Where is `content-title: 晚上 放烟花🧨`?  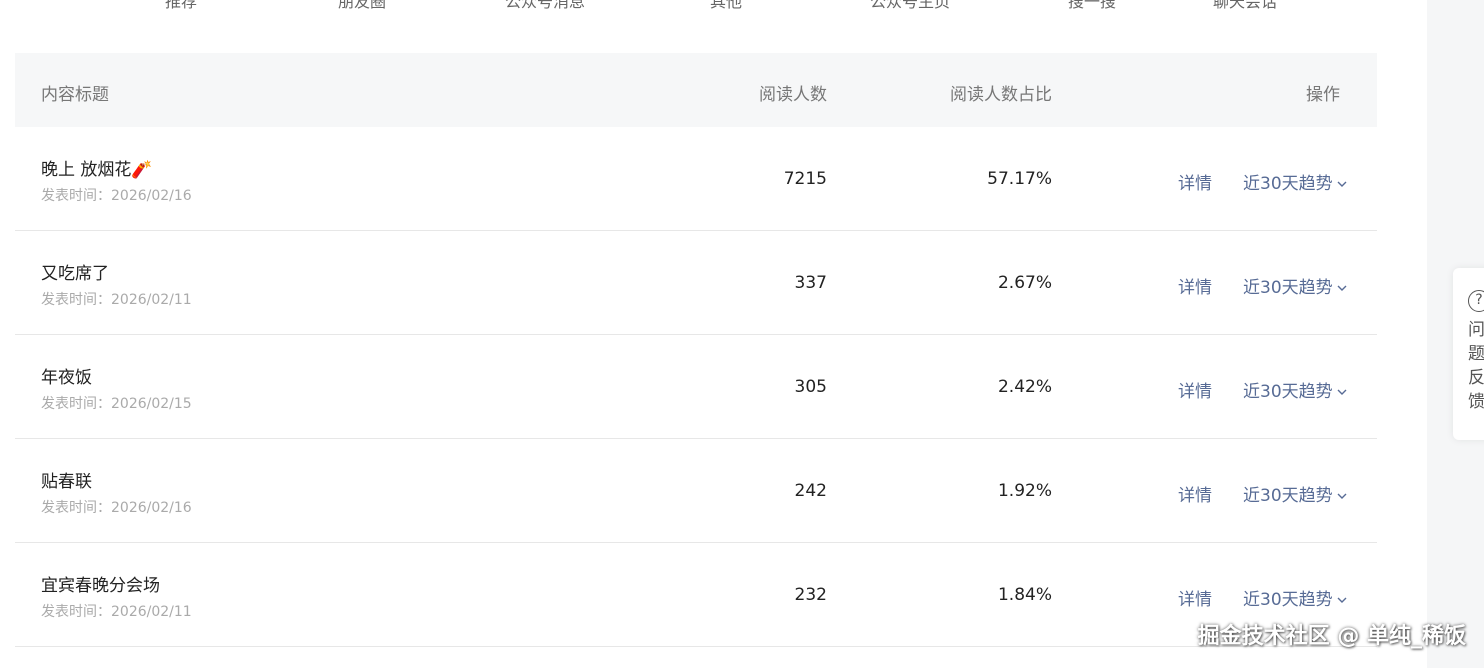 content-title: 晚上 放烟花🧨 is located at coordinates (97, 170).